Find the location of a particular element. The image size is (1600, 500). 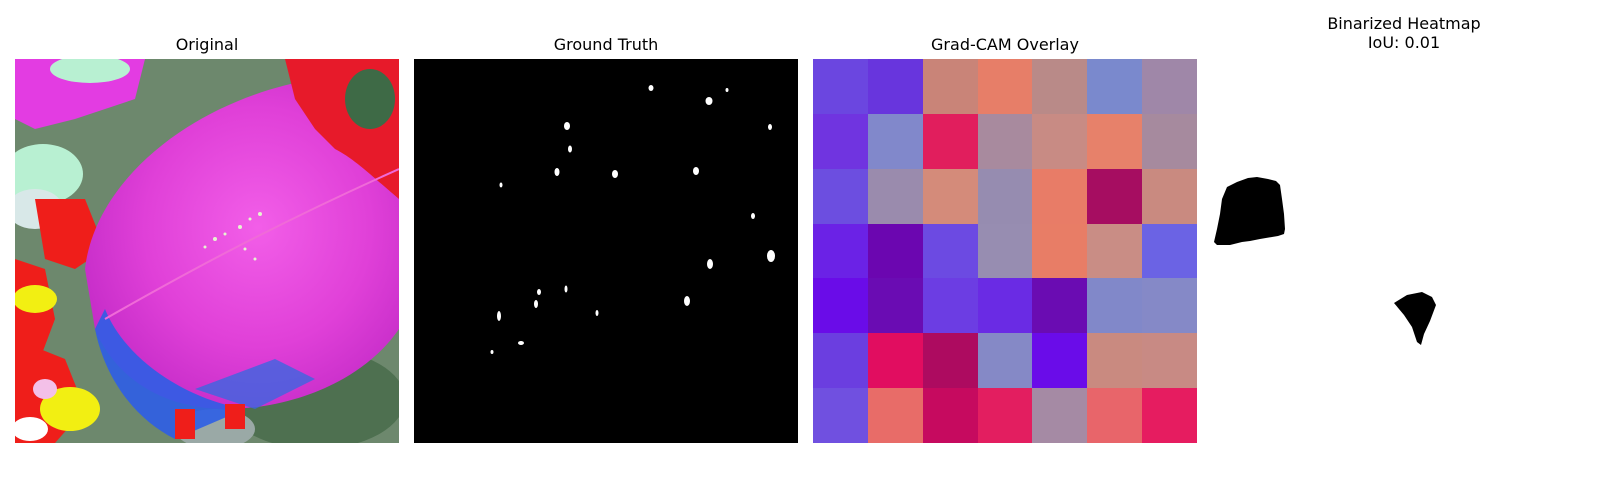

ground-truth-title: Ground Truth is located at coordinates (606, 44).